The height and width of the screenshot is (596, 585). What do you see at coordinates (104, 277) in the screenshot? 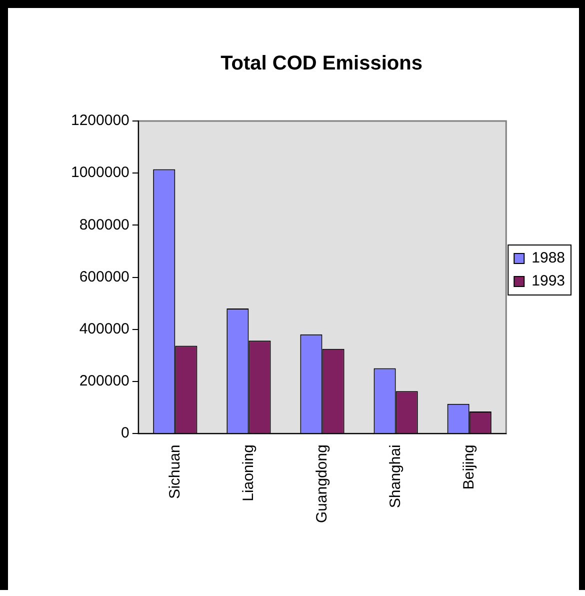
I see `y-tick-label: 600000` at bounding box center [104, 277].